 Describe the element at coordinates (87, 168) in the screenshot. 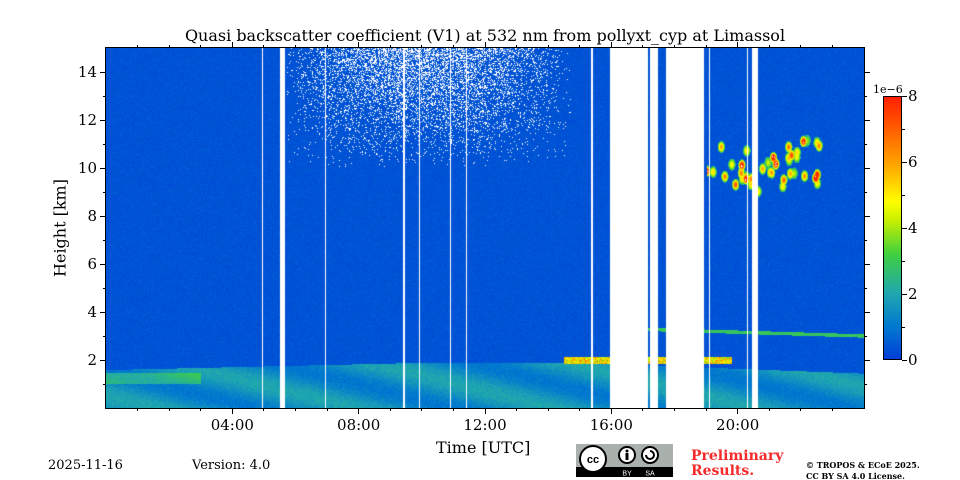

I see `y-tick-label: 10` at that location.